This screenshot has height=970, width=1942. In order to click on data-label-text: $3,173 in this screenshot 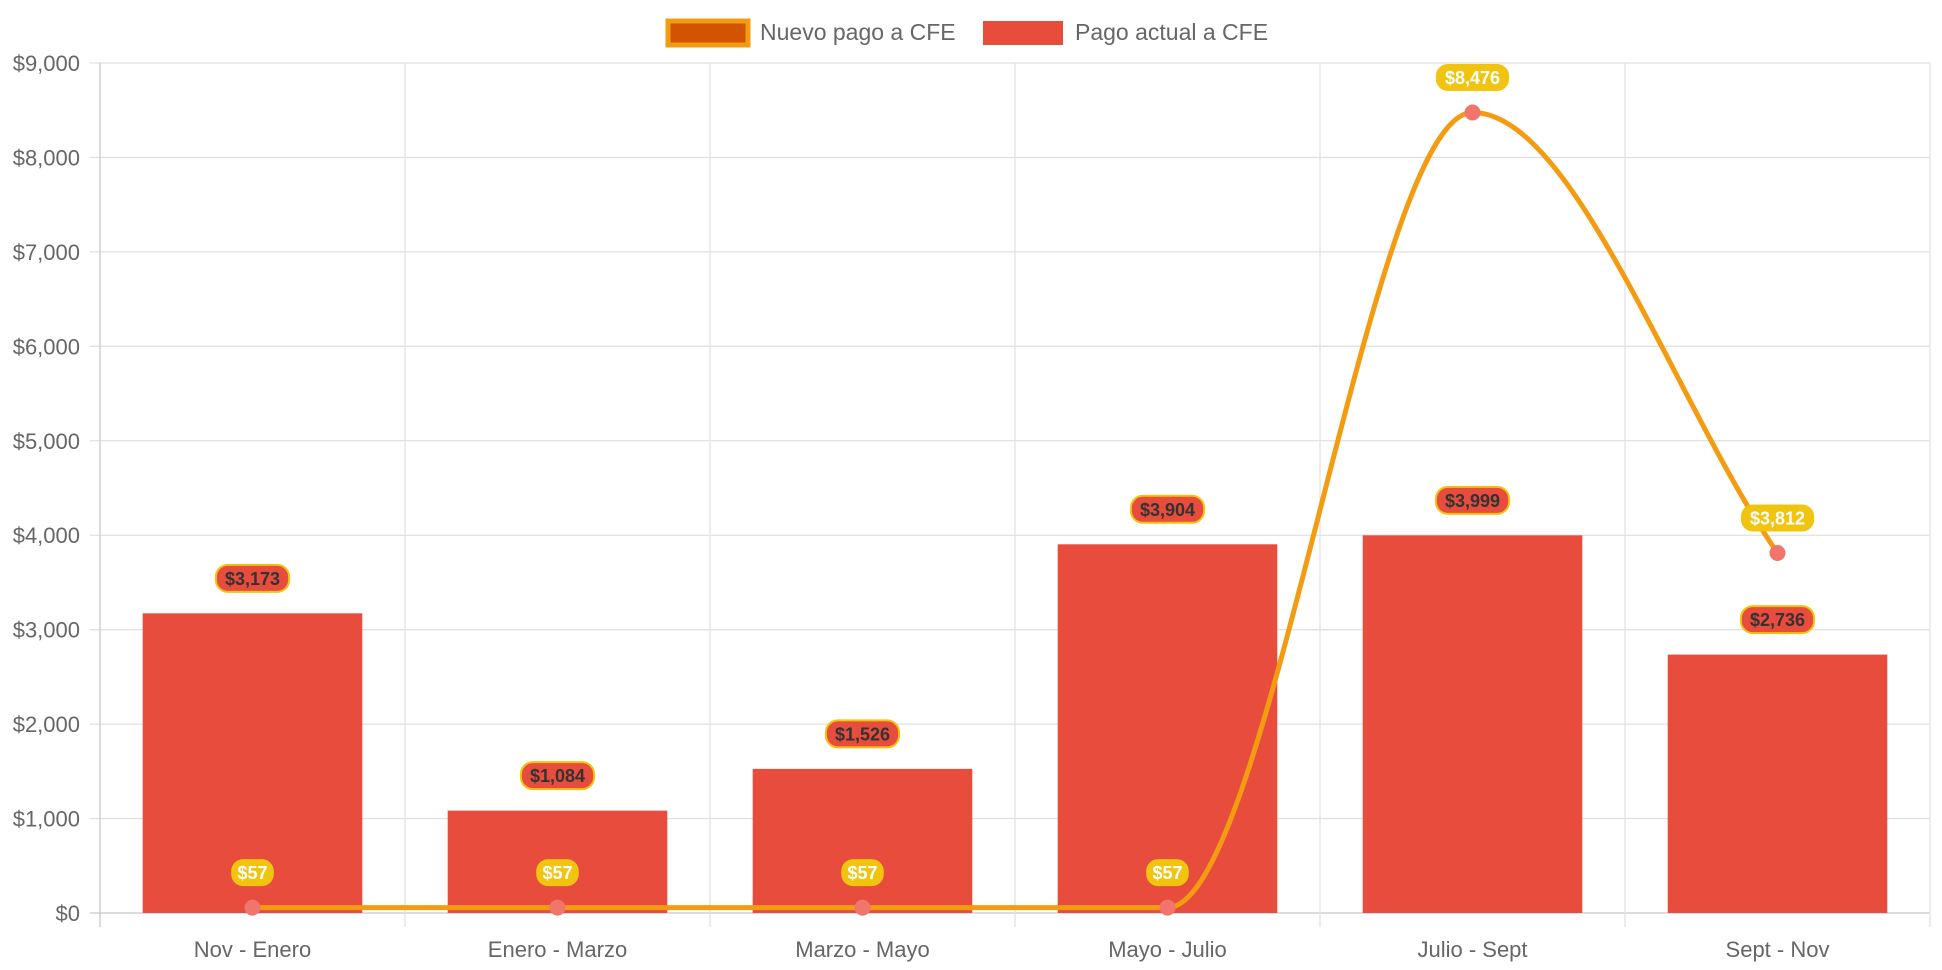, I will do `click(252, 579)`.